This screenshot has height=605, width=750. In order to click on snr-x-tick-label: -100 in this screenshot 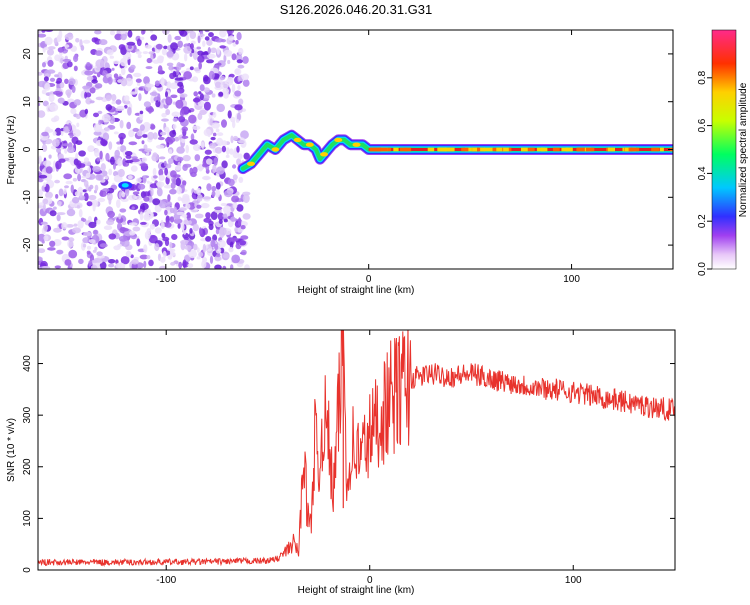, I will do `click(166, 580)`.